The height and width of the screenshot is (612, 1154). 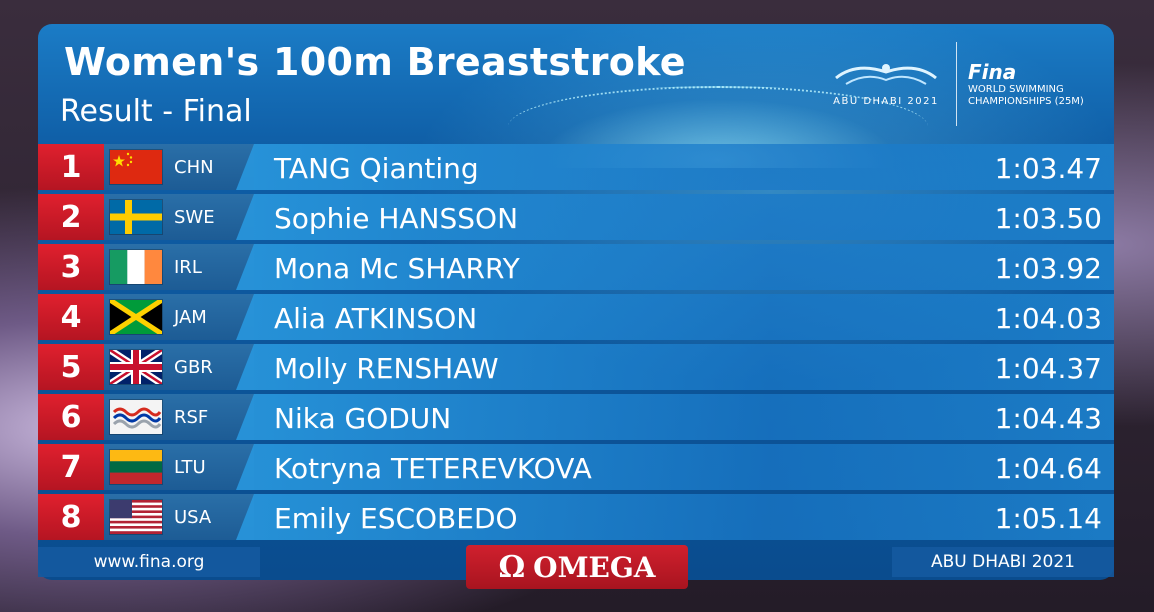 What do you see at coordinates (433, 468) in the screenshot?
I see `athlete-name: Kotryna TETEREVKOVA` at bounding box center [433, 468].